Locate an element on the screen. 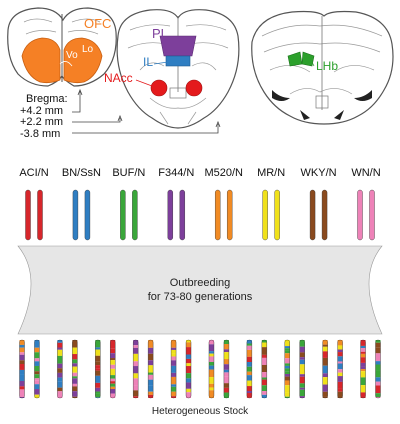 The height and width of the screenshot is (424, 400). strain-label: WKY/N is located at coordinates (319, 173).